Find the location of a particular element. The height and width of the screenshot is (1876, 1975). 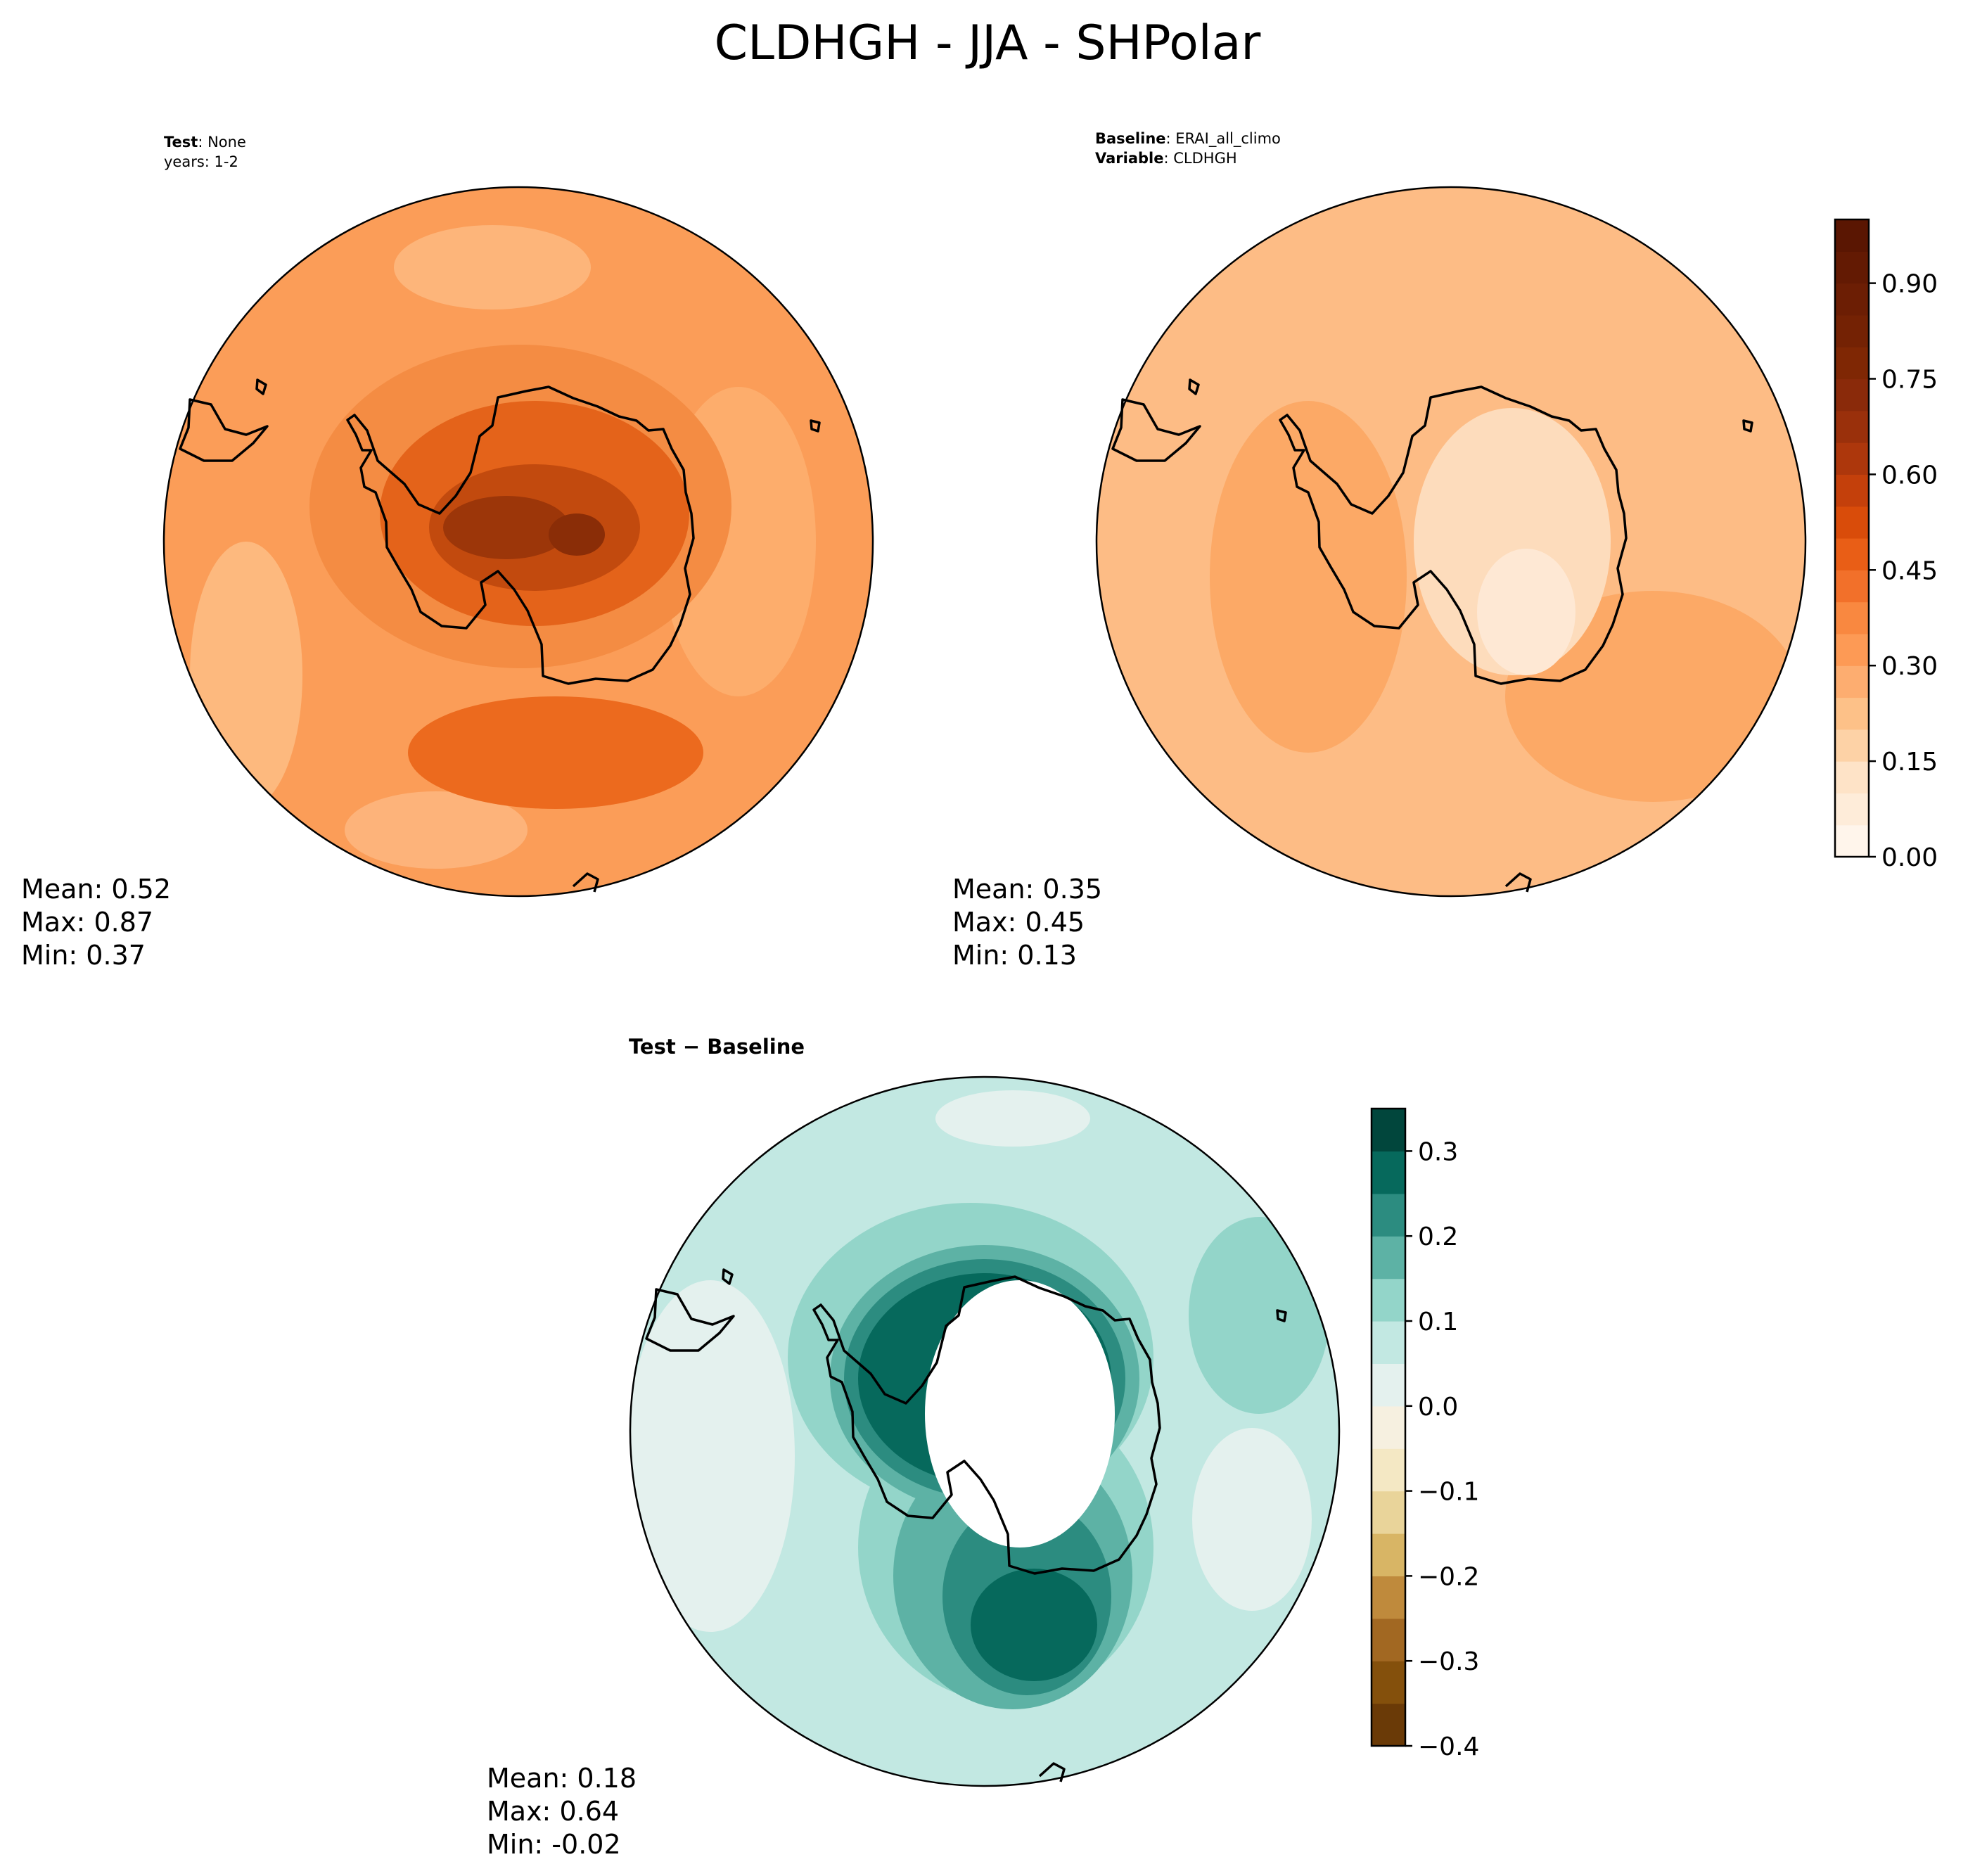

test-label-sep: : is located at coordinates (203, 142).